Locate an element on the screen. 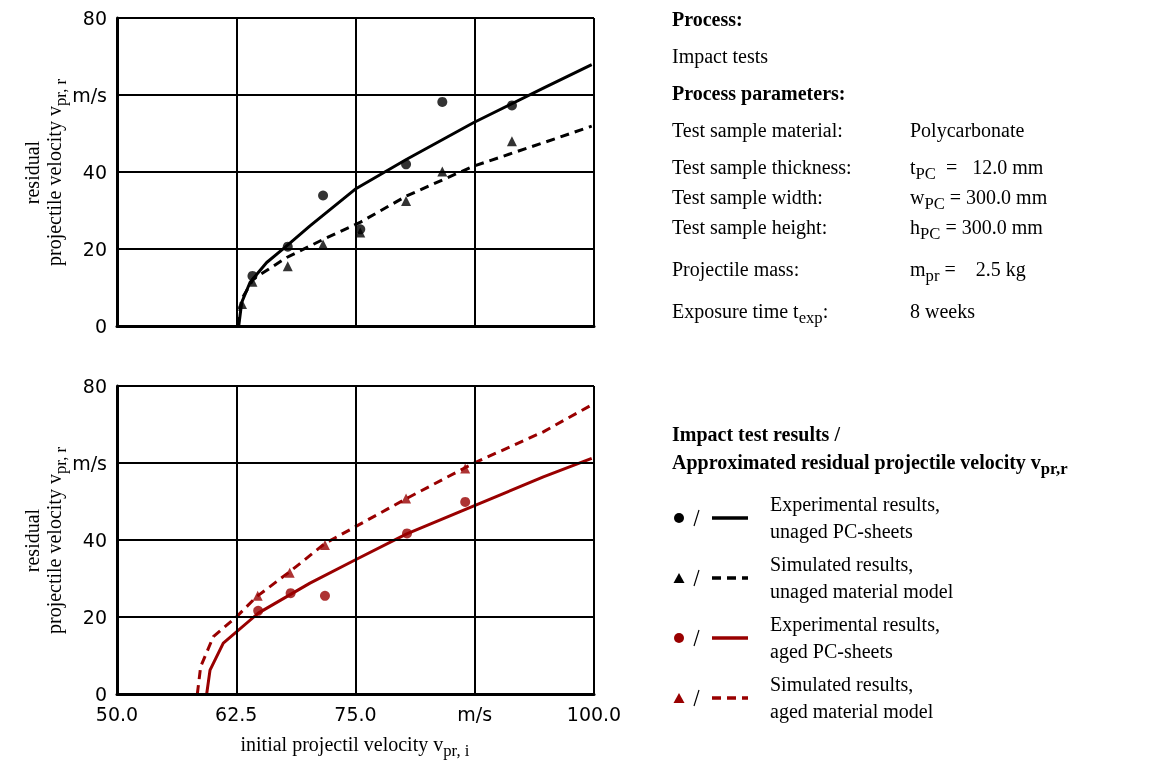  x-tick-label: m/s is located at coordinates (475, 713).